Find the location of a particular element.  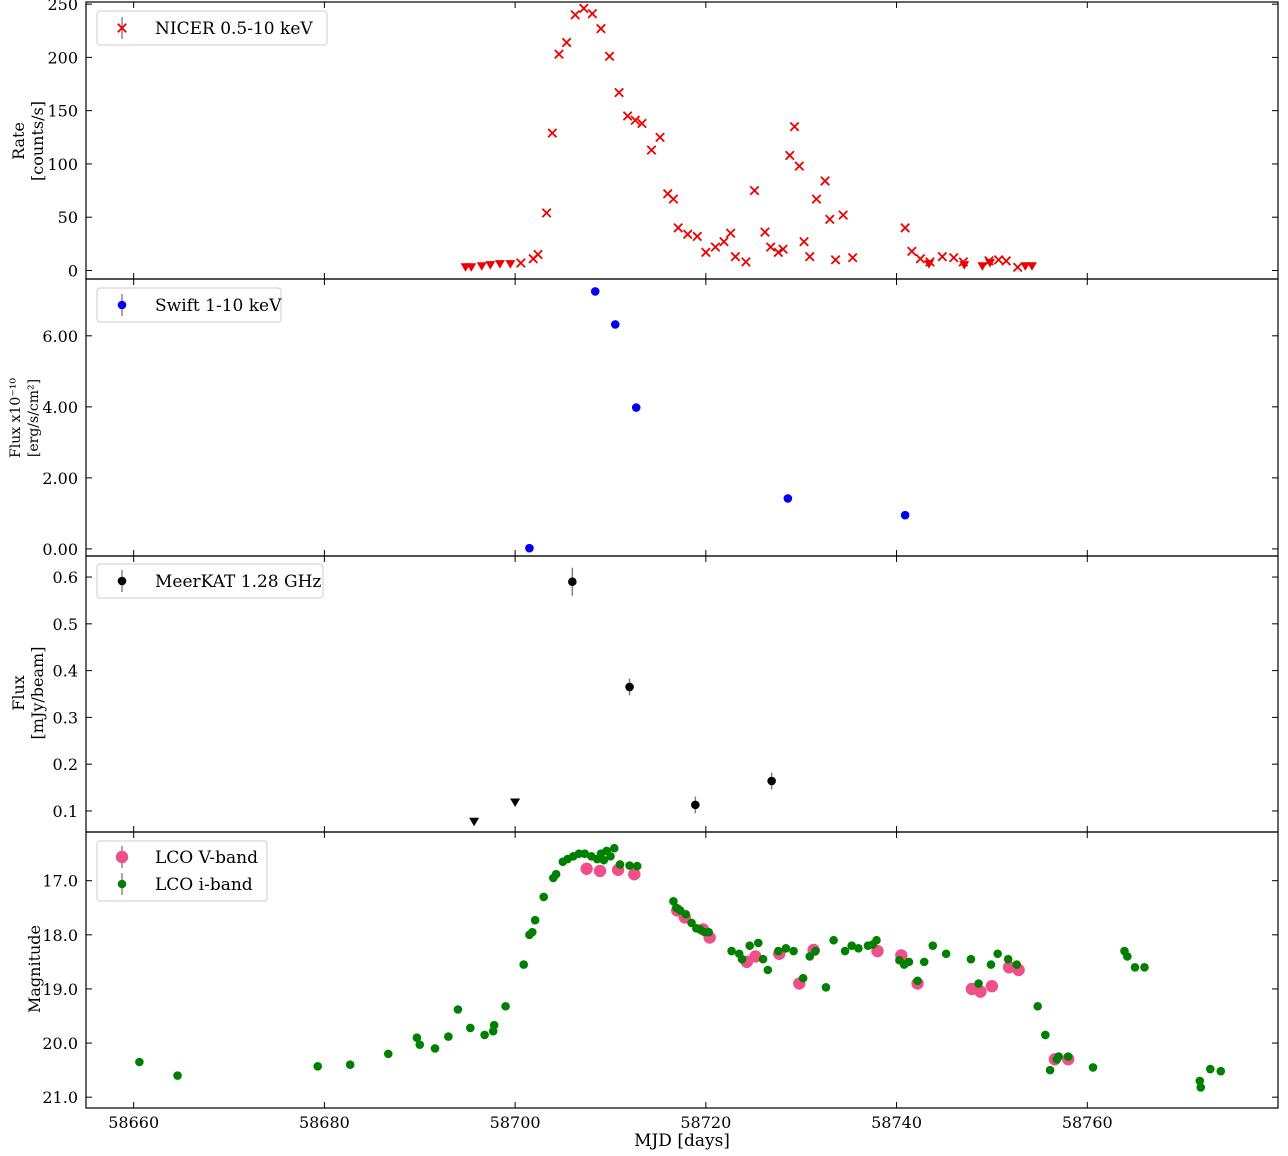

legend-label-swift: Swift 1-10 keV is located at coordinates (218, 306).